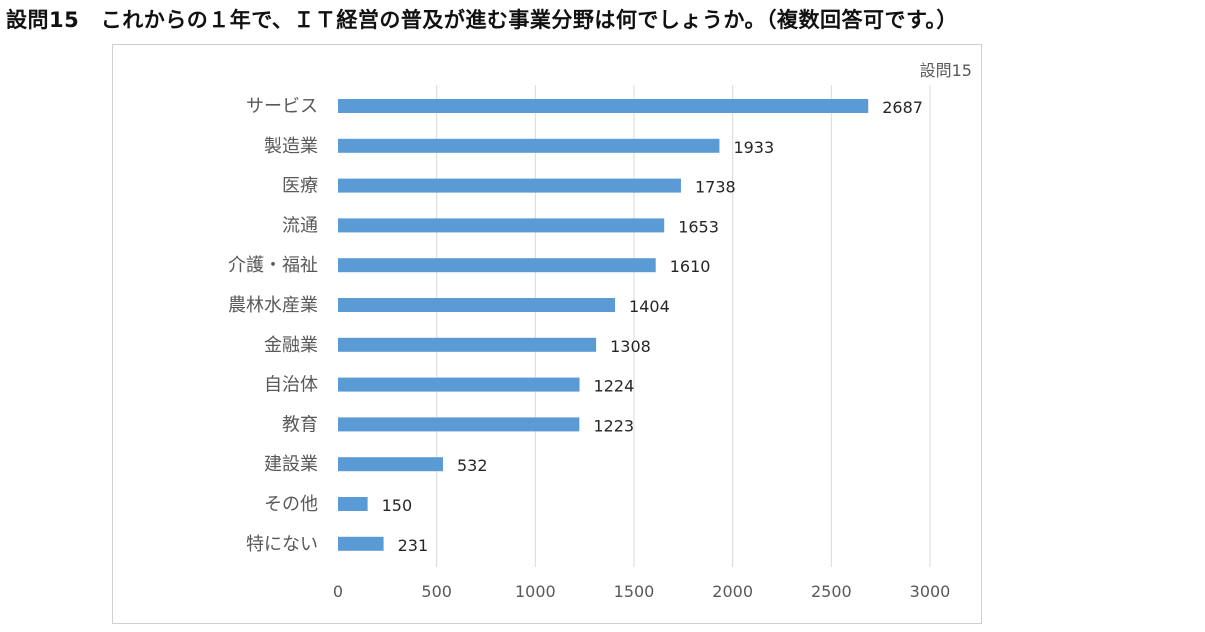 This screenshot has height=632, width=1205. Describe the element at coordinates (291, 464) in the screenshot. I see `category-label: 建設業` at that location.